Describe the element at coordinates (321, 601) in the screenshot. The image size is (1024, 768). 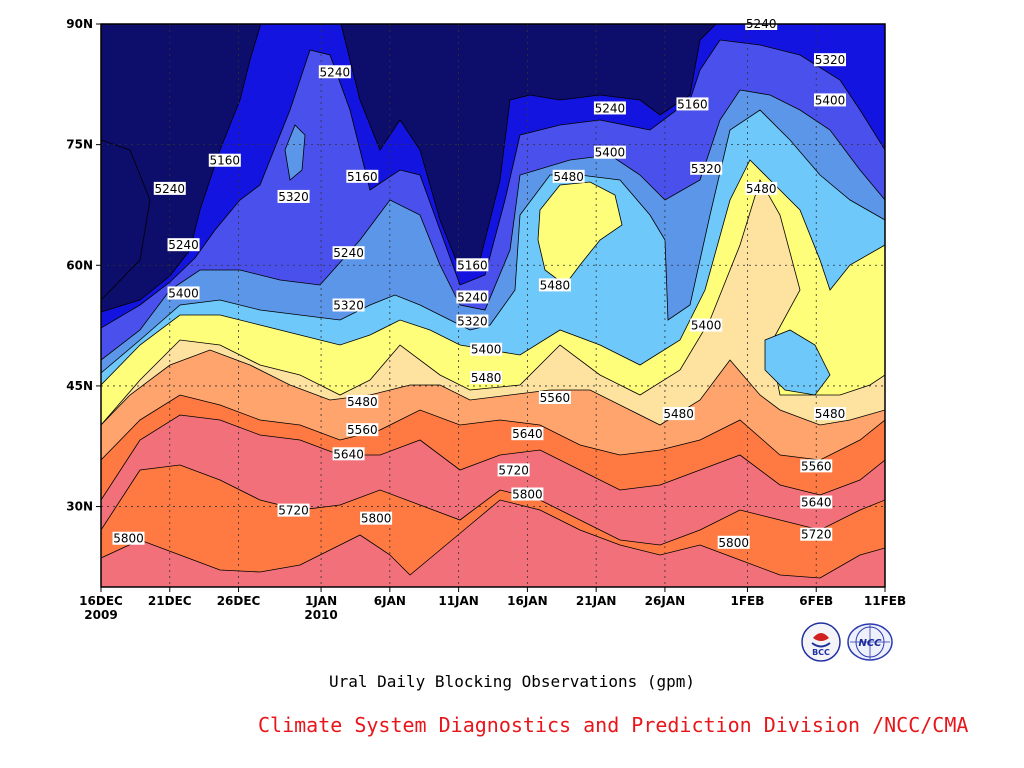
I see `x-tick-label: 1JAN` at that location.